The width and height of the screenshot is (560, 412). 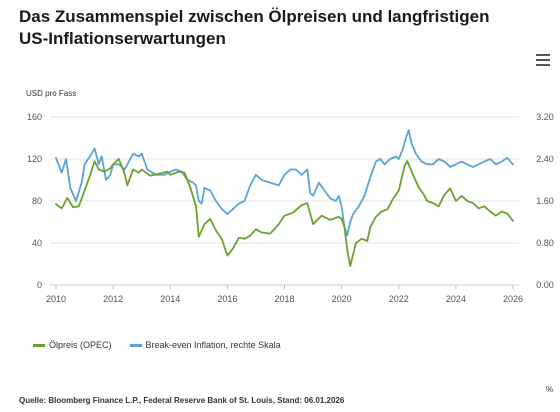 I want to click on y-axis-left-label: USD pro Fass, so click(x=51, y=93).